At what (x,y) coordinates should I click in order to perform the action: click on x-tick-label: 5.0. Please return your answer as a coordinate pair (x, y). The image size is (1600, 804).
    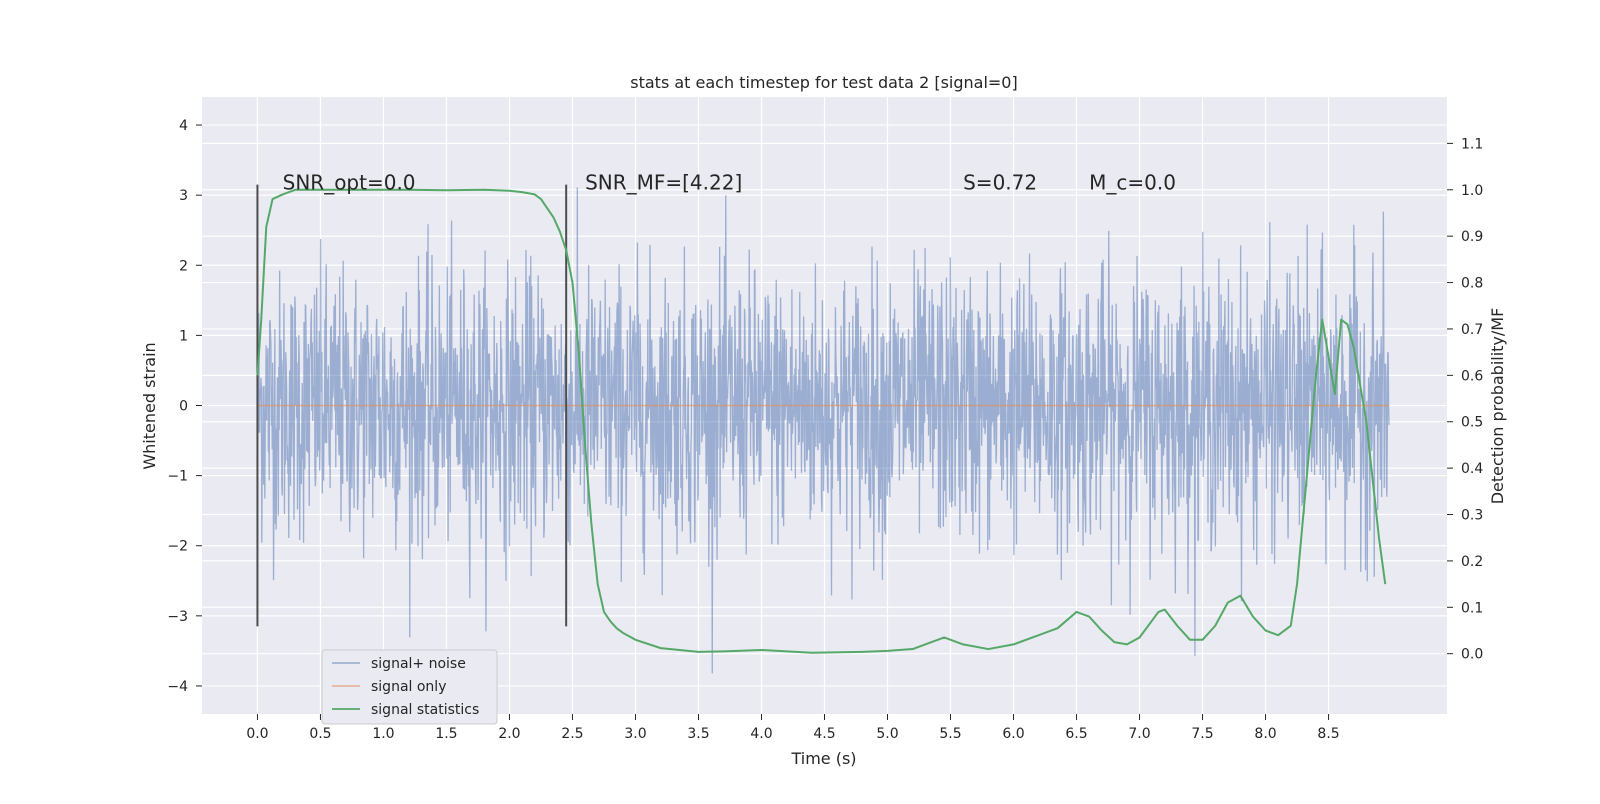
    Looking at the image, I should click on (887, 734).